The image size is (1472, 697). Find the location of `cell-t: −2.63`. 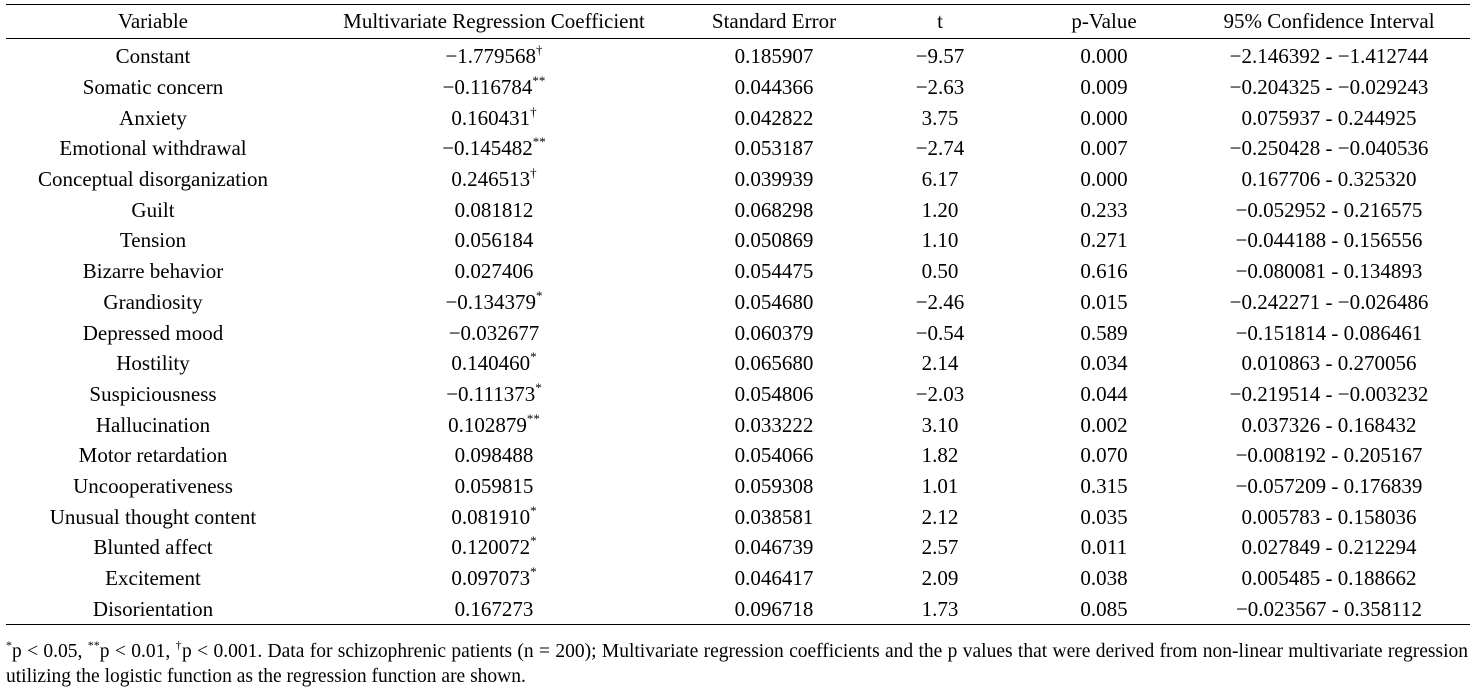

cell-t: −2.63 is located at coordinates (940, 87).